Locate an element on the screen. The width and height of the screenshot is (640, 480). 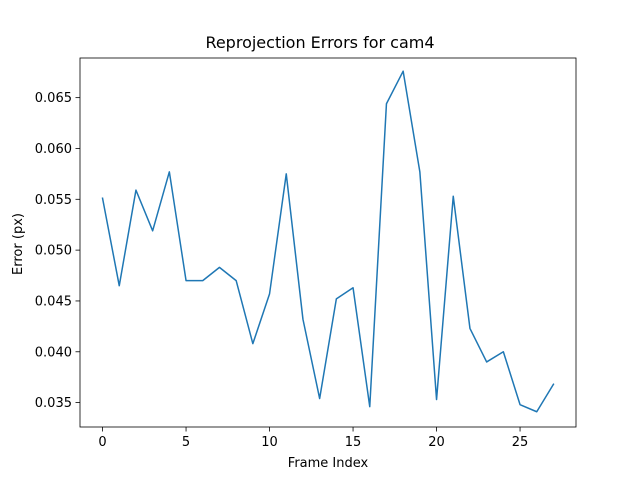
y-axis: 0.035 0.040 0.045 0.050 0.055 0.060 0.065 is located at coordinates (57, 251).